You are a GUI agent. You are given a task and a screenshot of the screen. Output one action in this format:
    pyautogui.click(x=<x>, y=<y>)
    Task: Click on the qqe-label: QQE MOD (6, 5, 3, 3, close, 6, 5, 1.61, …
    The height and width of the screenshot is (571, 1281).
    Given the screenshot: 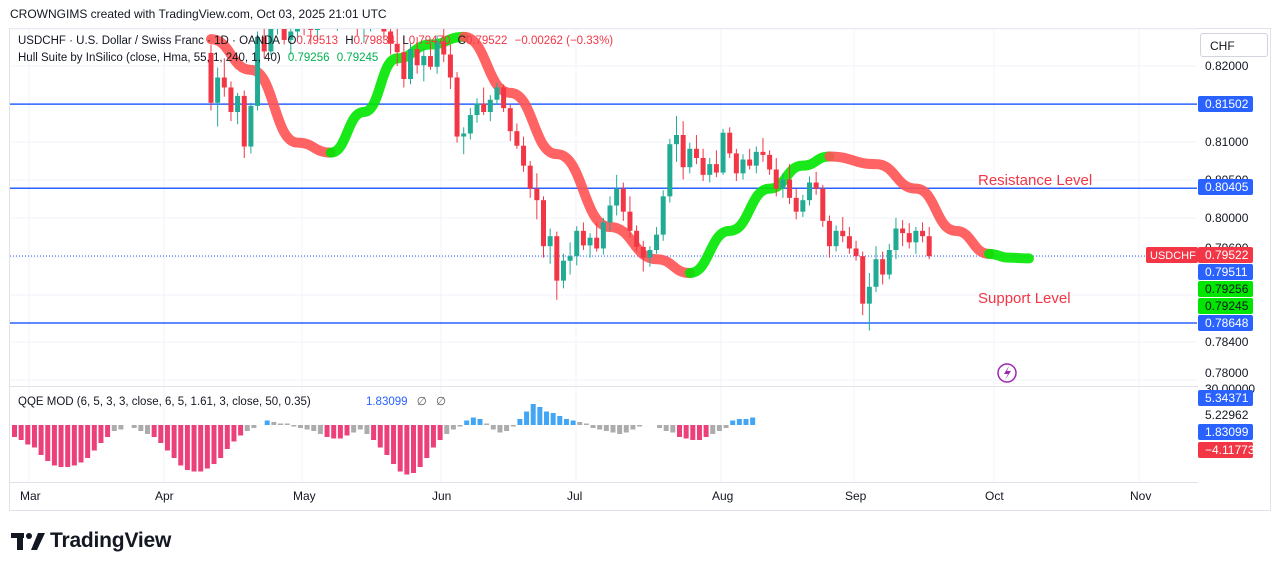 What is the action you would take?
    pyautogui.click(x=164, y=402)
    